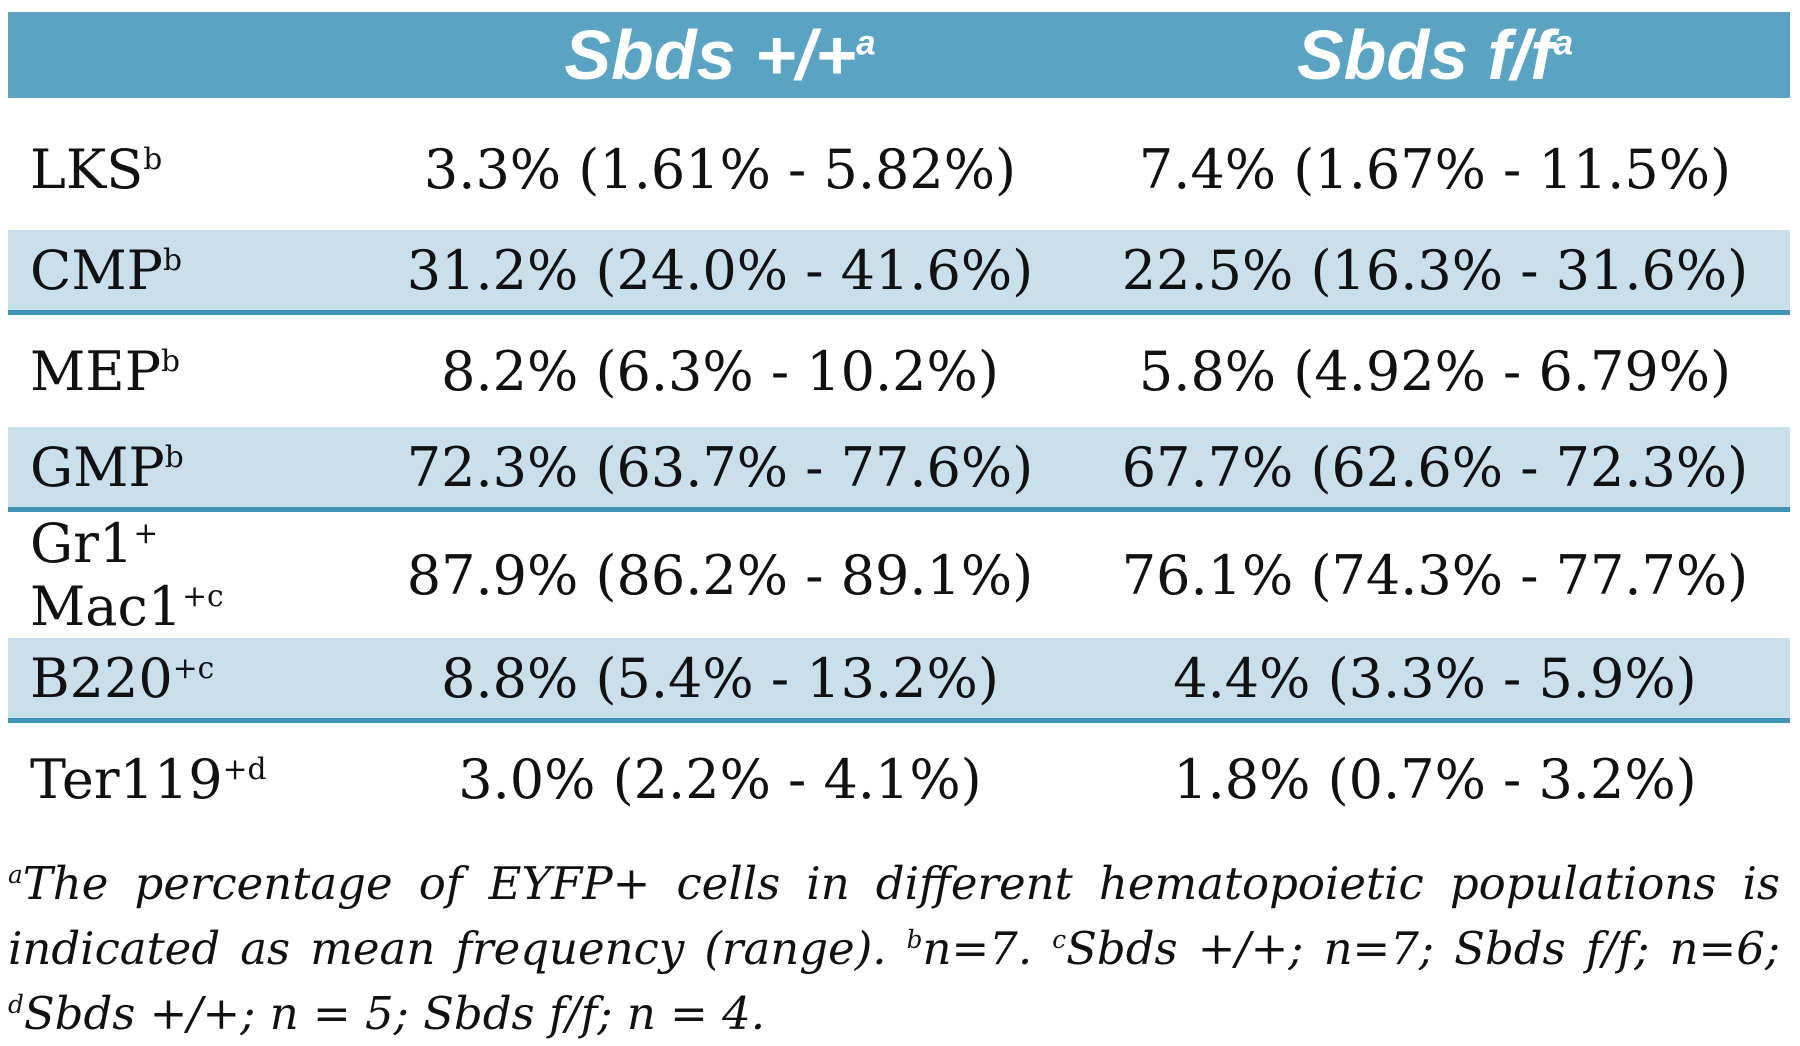 This screenshot has height=1046, width=1800. What do you see at coordinates (720, 573) in the screenshot?
I see `cell-value: 87.9% (86.2% - 89.1%)` at bounding box center [720, 573].